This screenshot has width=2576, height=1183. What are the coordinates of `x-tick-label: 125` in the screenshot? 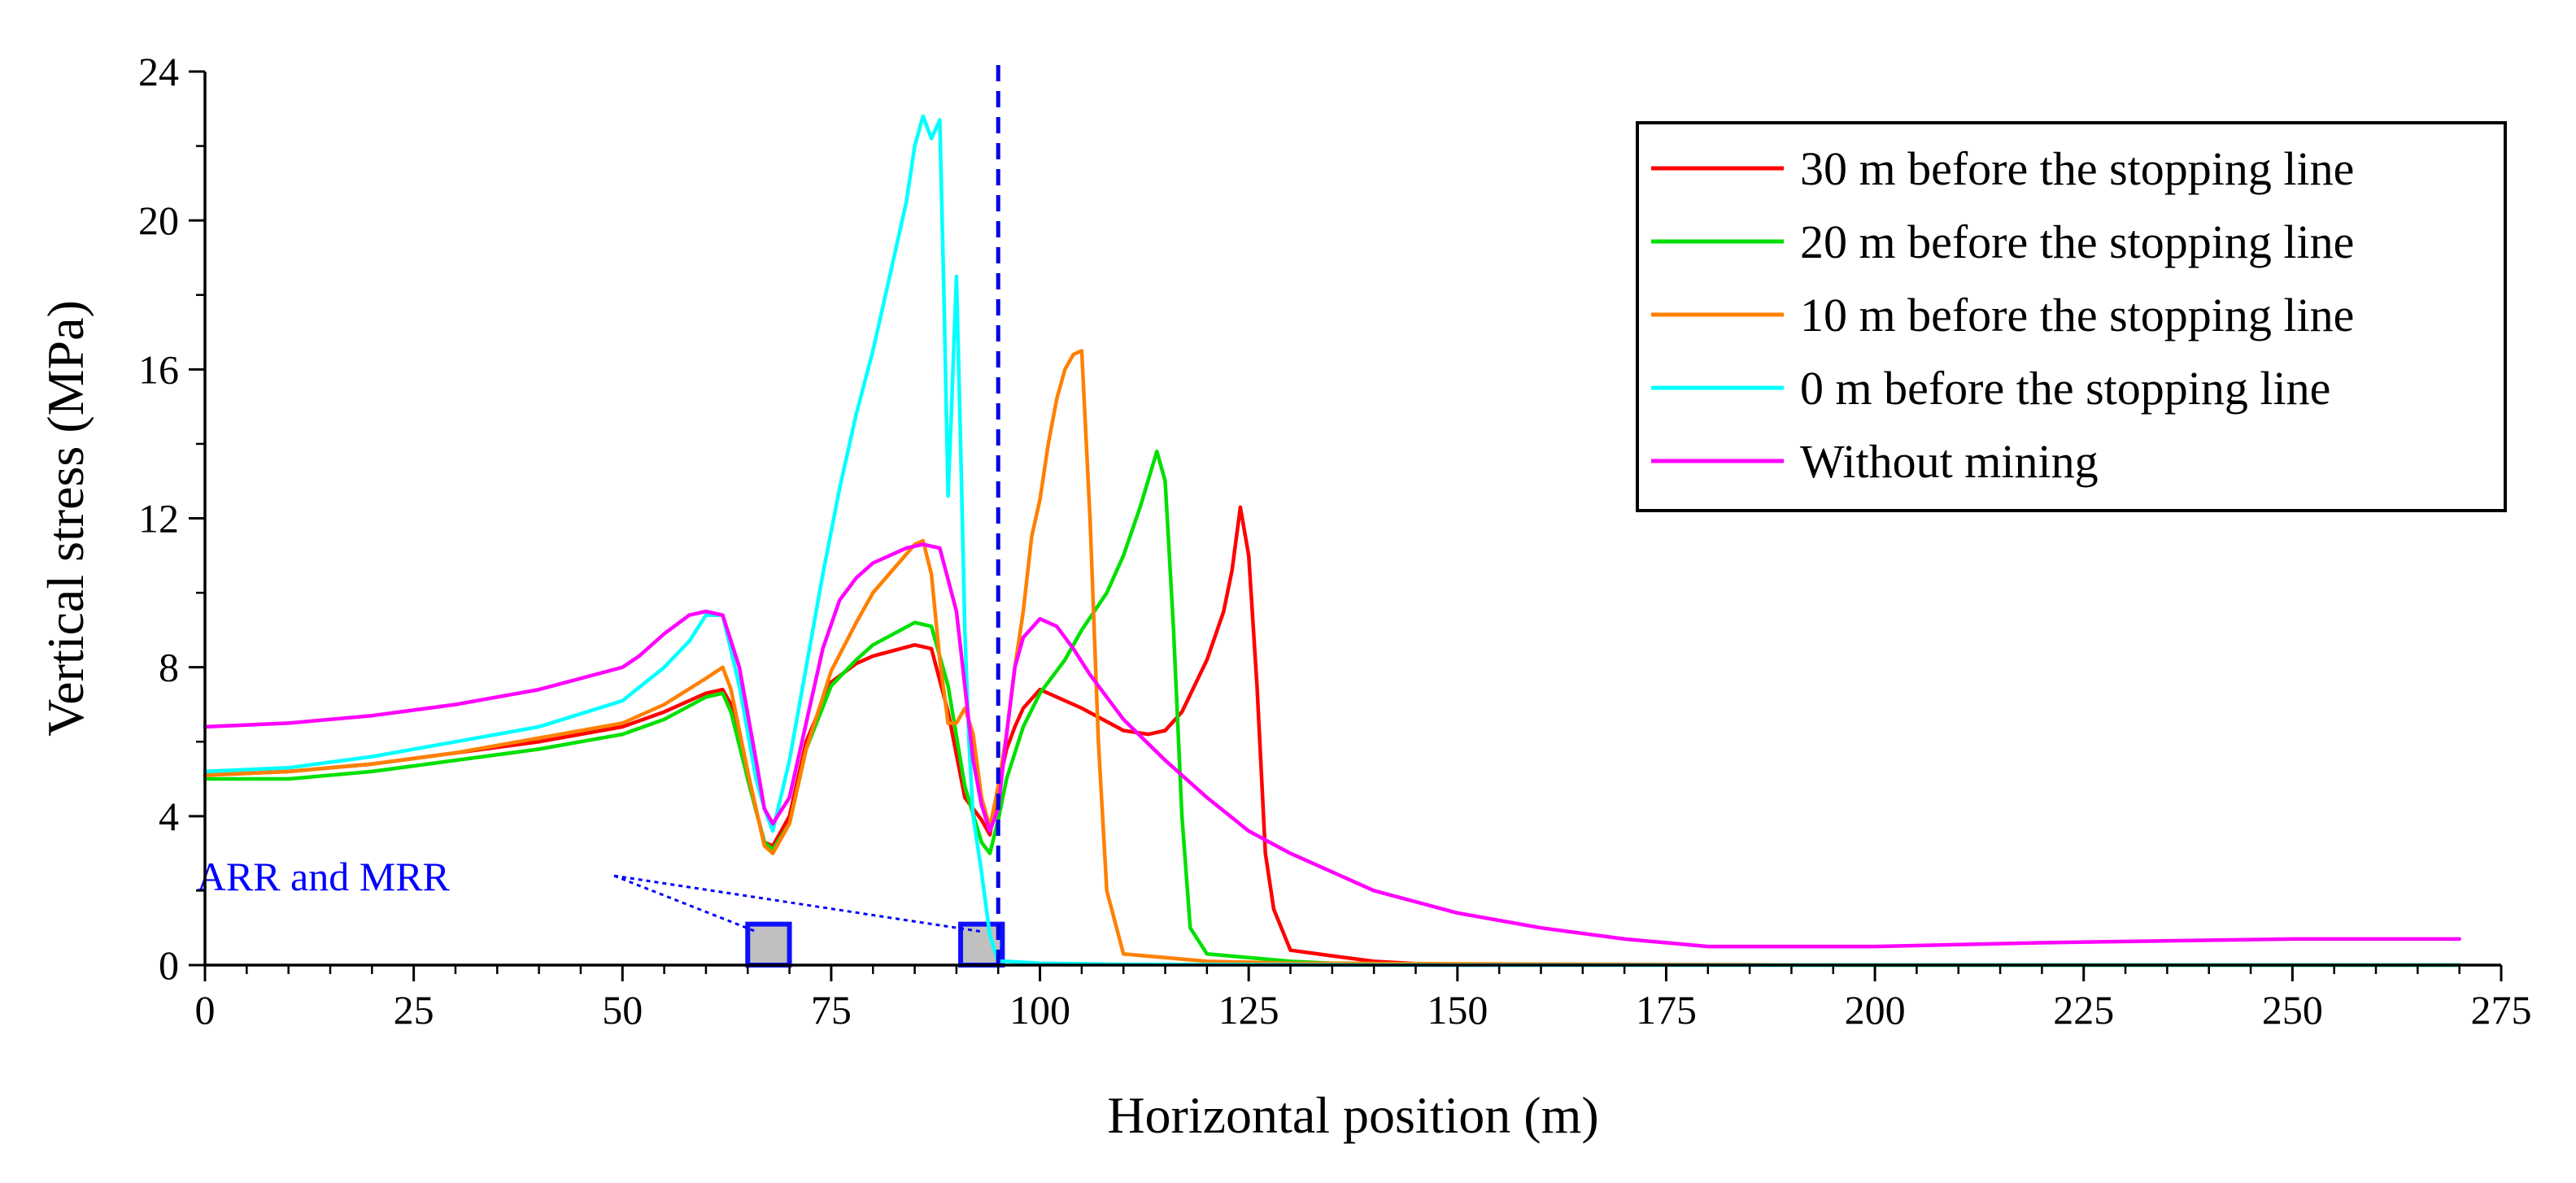 It's located at (1248, 1010).